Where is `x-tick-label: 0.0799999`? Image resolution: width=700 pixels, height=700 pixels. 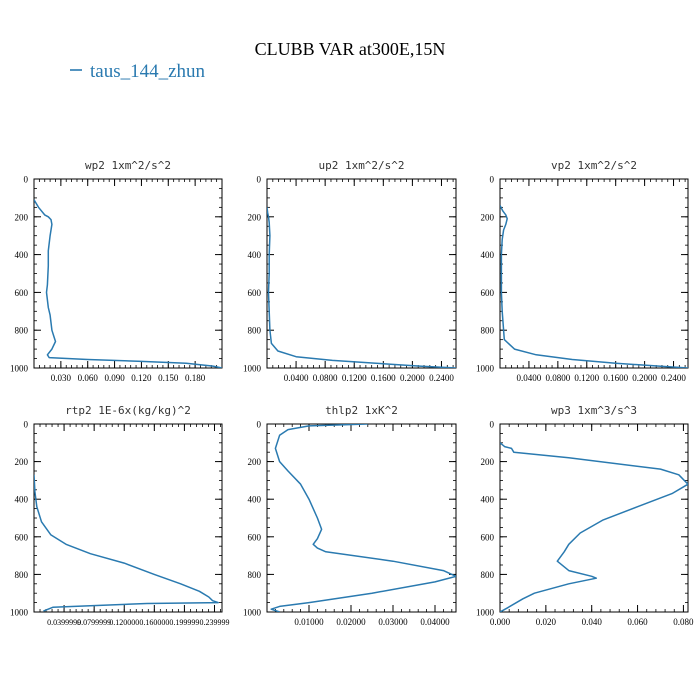
x-tick-label: 0.0799999 is located at coordinates (94, 622).